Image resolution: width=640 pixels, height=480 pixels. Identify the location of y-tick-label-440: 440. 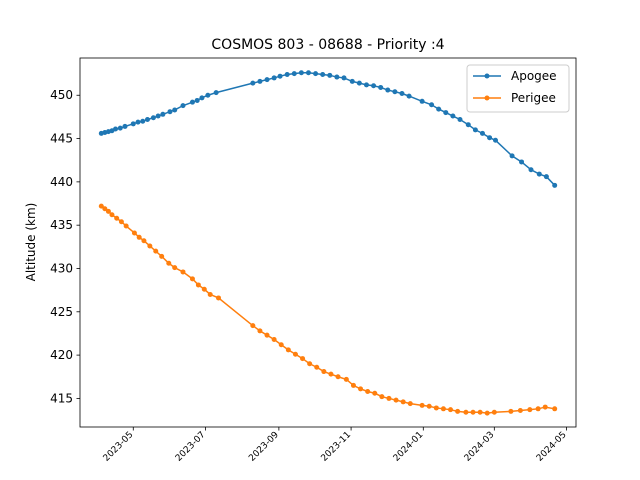
(61, 182).